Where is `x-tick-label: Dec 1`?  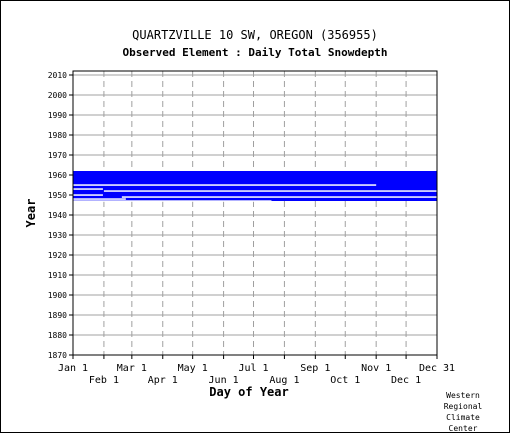 x-tick-label: Dec 1 is located at coordinates (406, 380).